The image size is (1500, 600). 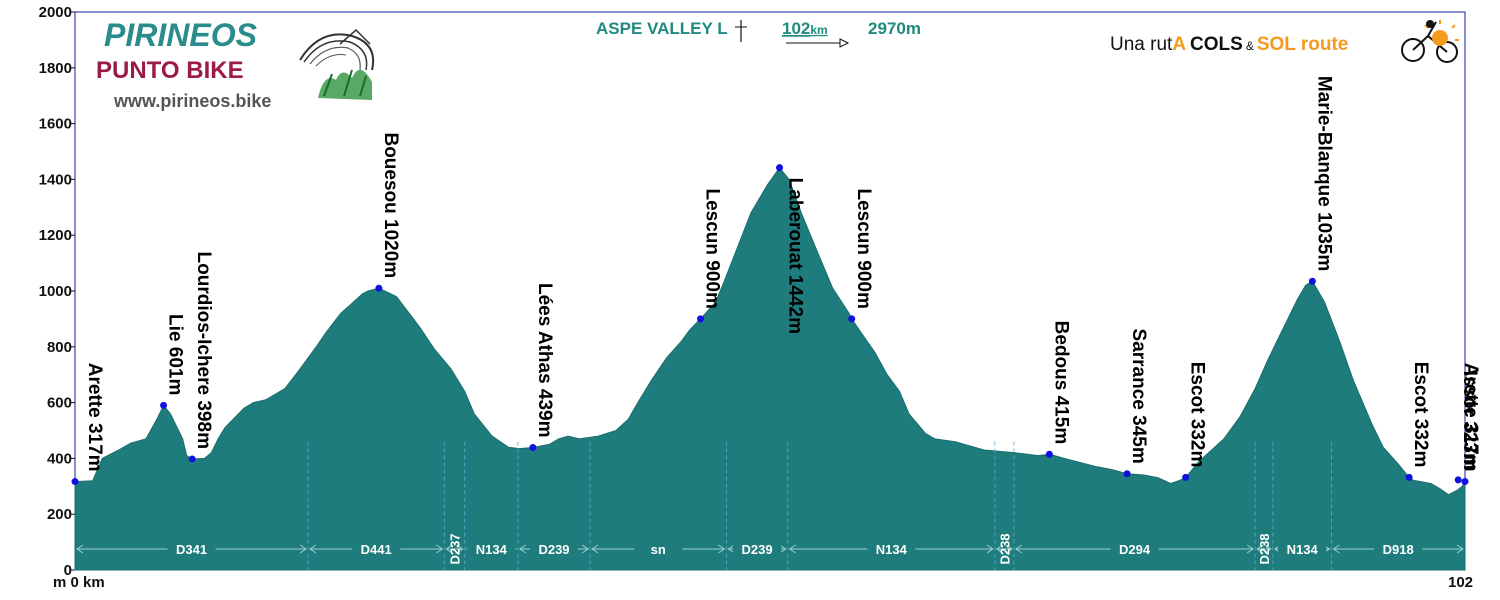 What do you see at coordinates (59, 514) in the screenshot?
I see `y-tick-label: 200` at bounding box center [59, 514].